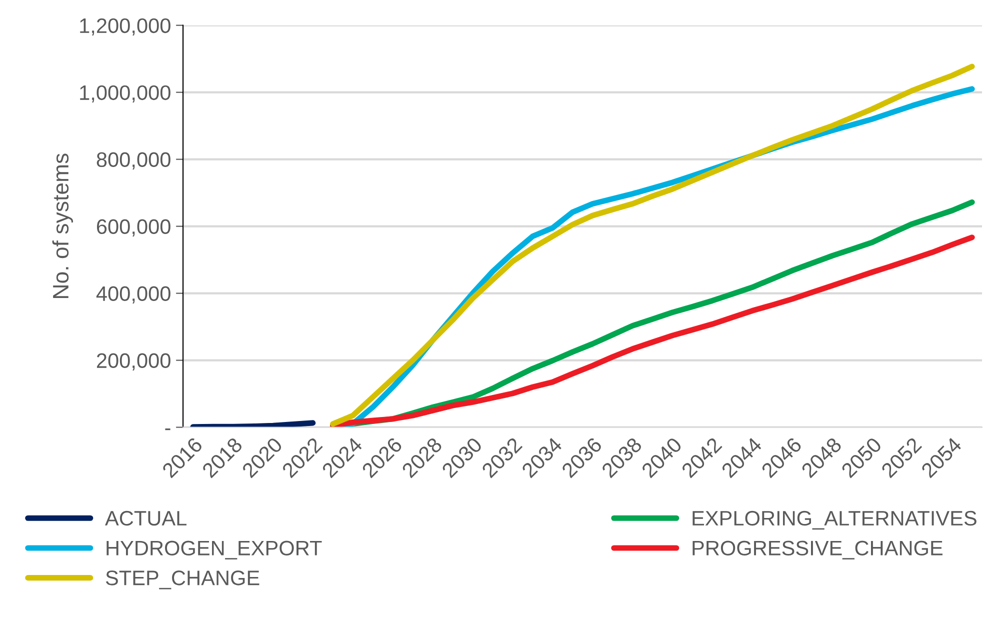  I want to click on y-tick-label: 800,000, so click(133, 161).